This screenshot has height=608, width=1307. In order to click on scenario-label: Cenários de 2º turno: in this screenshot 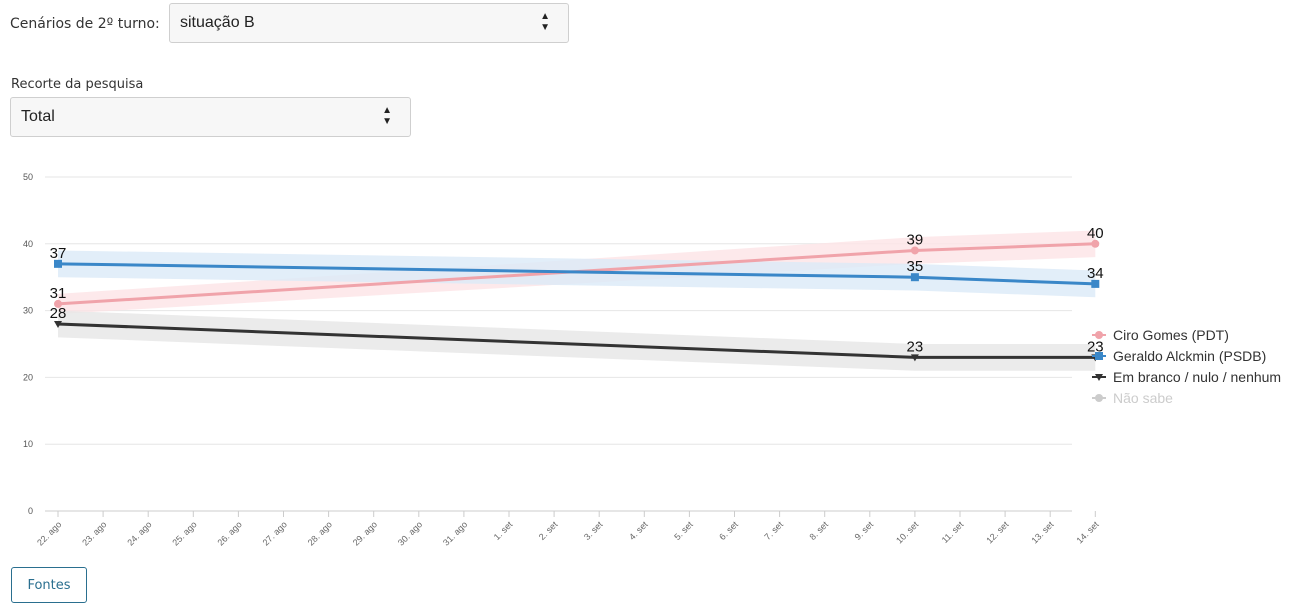, I will do `click(85, 24)`.